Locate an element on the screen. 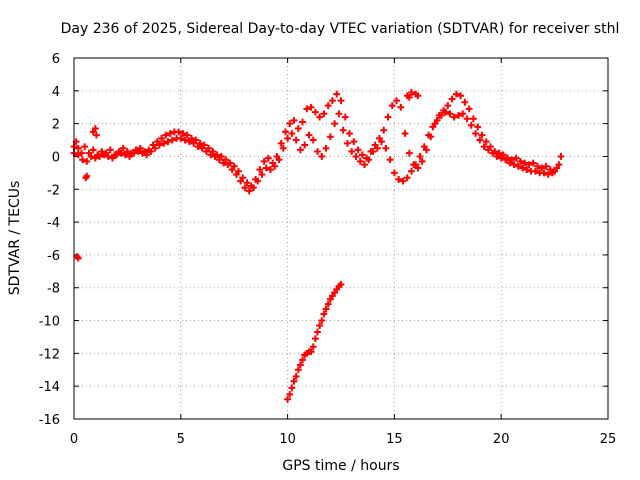  x-tick-label: 0 is located at coordinates (74, 439).